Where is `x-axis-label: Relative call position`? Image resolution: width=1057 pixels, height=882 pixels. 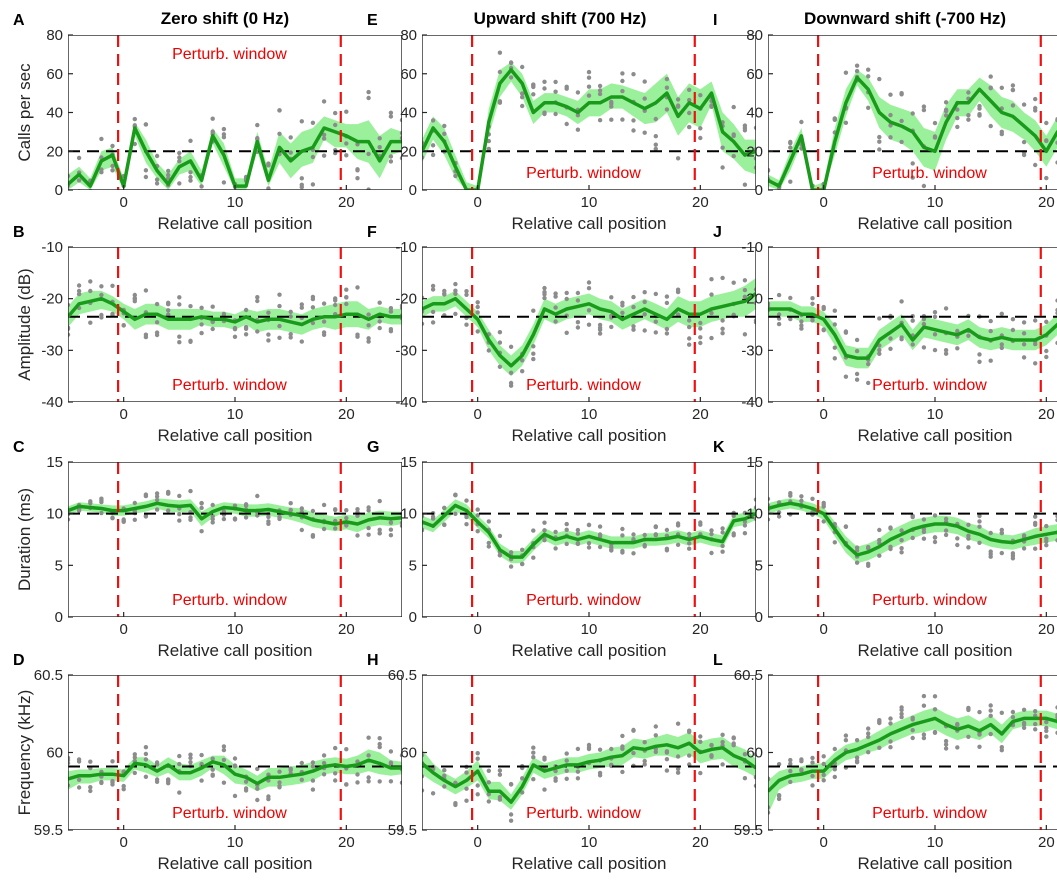
x-axis-label: Relative call position is located at coordinates (935, 863).